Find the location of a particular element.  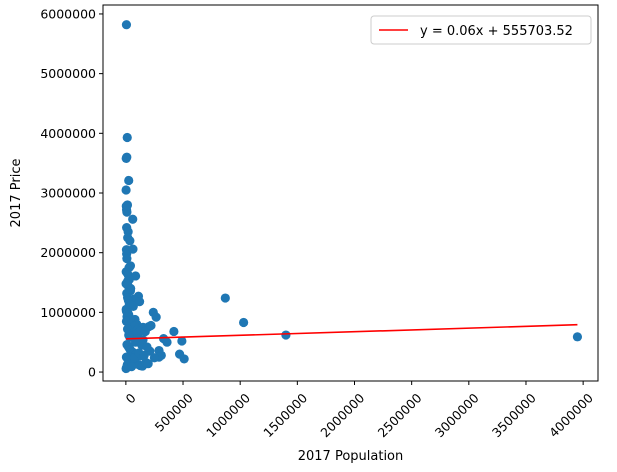

regression-series is located at coordinates (351, 331).